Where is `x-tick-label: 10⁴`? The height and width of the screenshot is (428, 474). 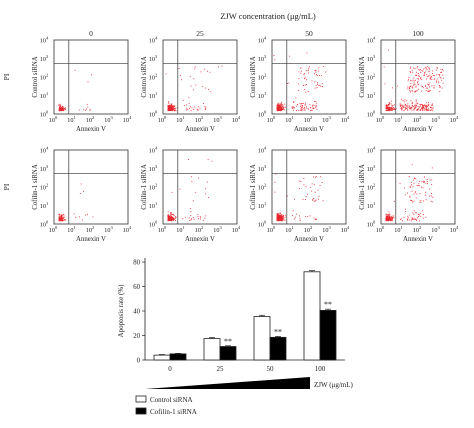 x-tick-label: 10⁴ is located at coordinates (345, 229).